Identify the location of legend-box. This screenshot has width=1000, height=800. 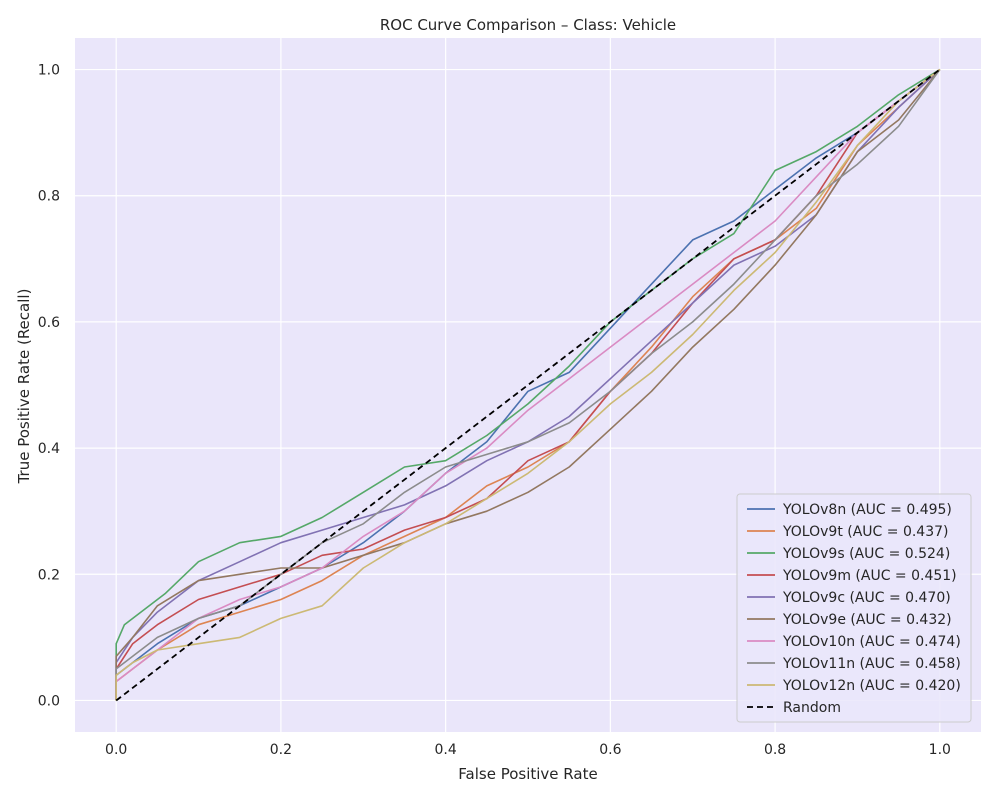
(854, 608).